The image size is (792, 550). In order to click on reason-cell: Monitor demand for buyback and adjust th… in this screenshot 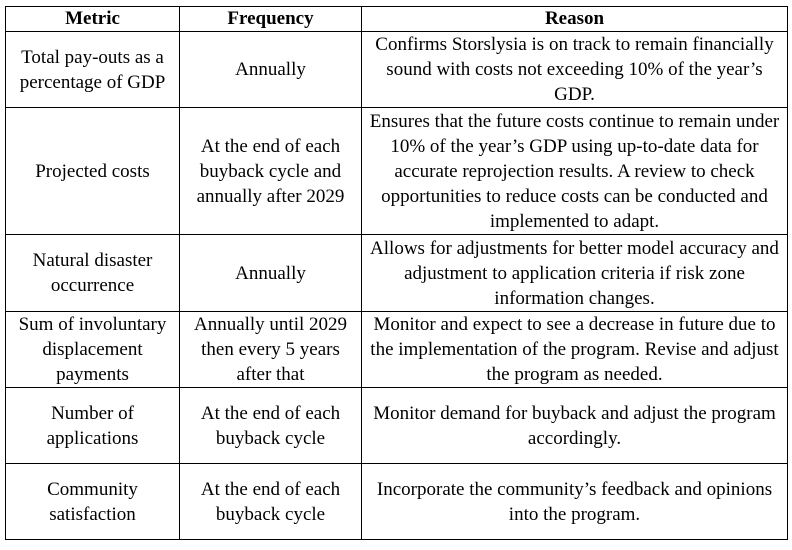, I will do `click(574, 425)`.